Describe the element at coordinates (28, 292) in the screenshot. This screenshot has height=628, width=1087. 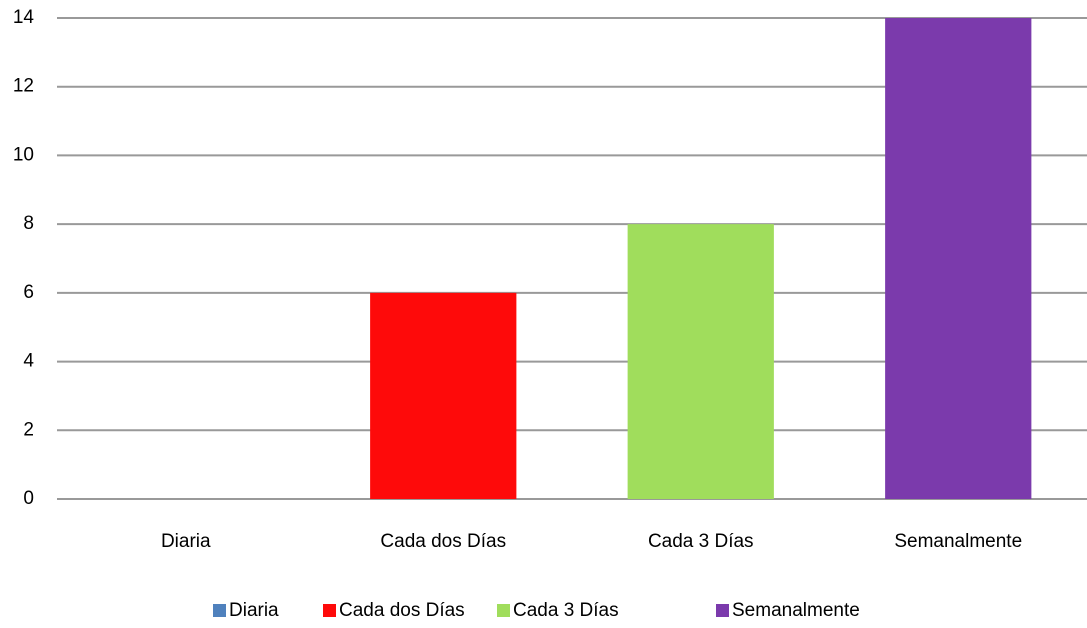
I see `y-tick-label: 6` at that location.